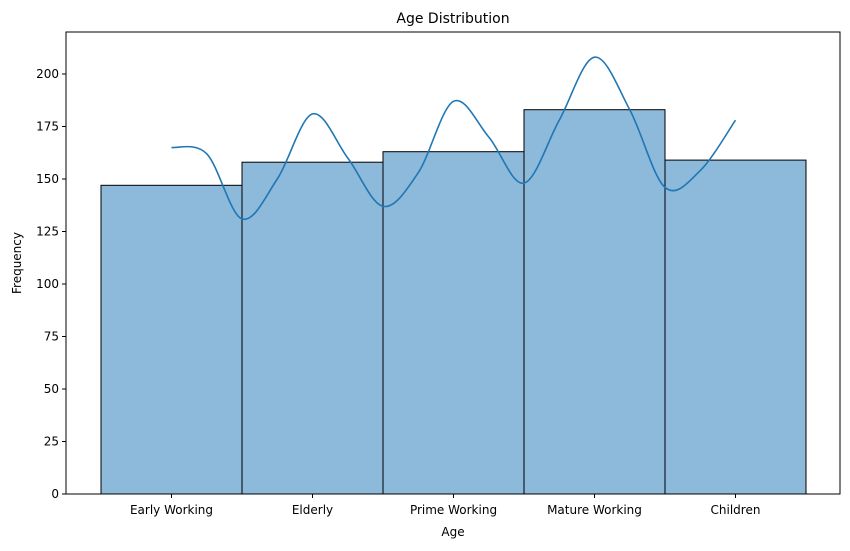 The width and height of the screenshot is (850, 551). What do you see at coordinates (452, 532) in the screenshot?
I see `x-axis-title: Age` at bounding box center [452, 532].